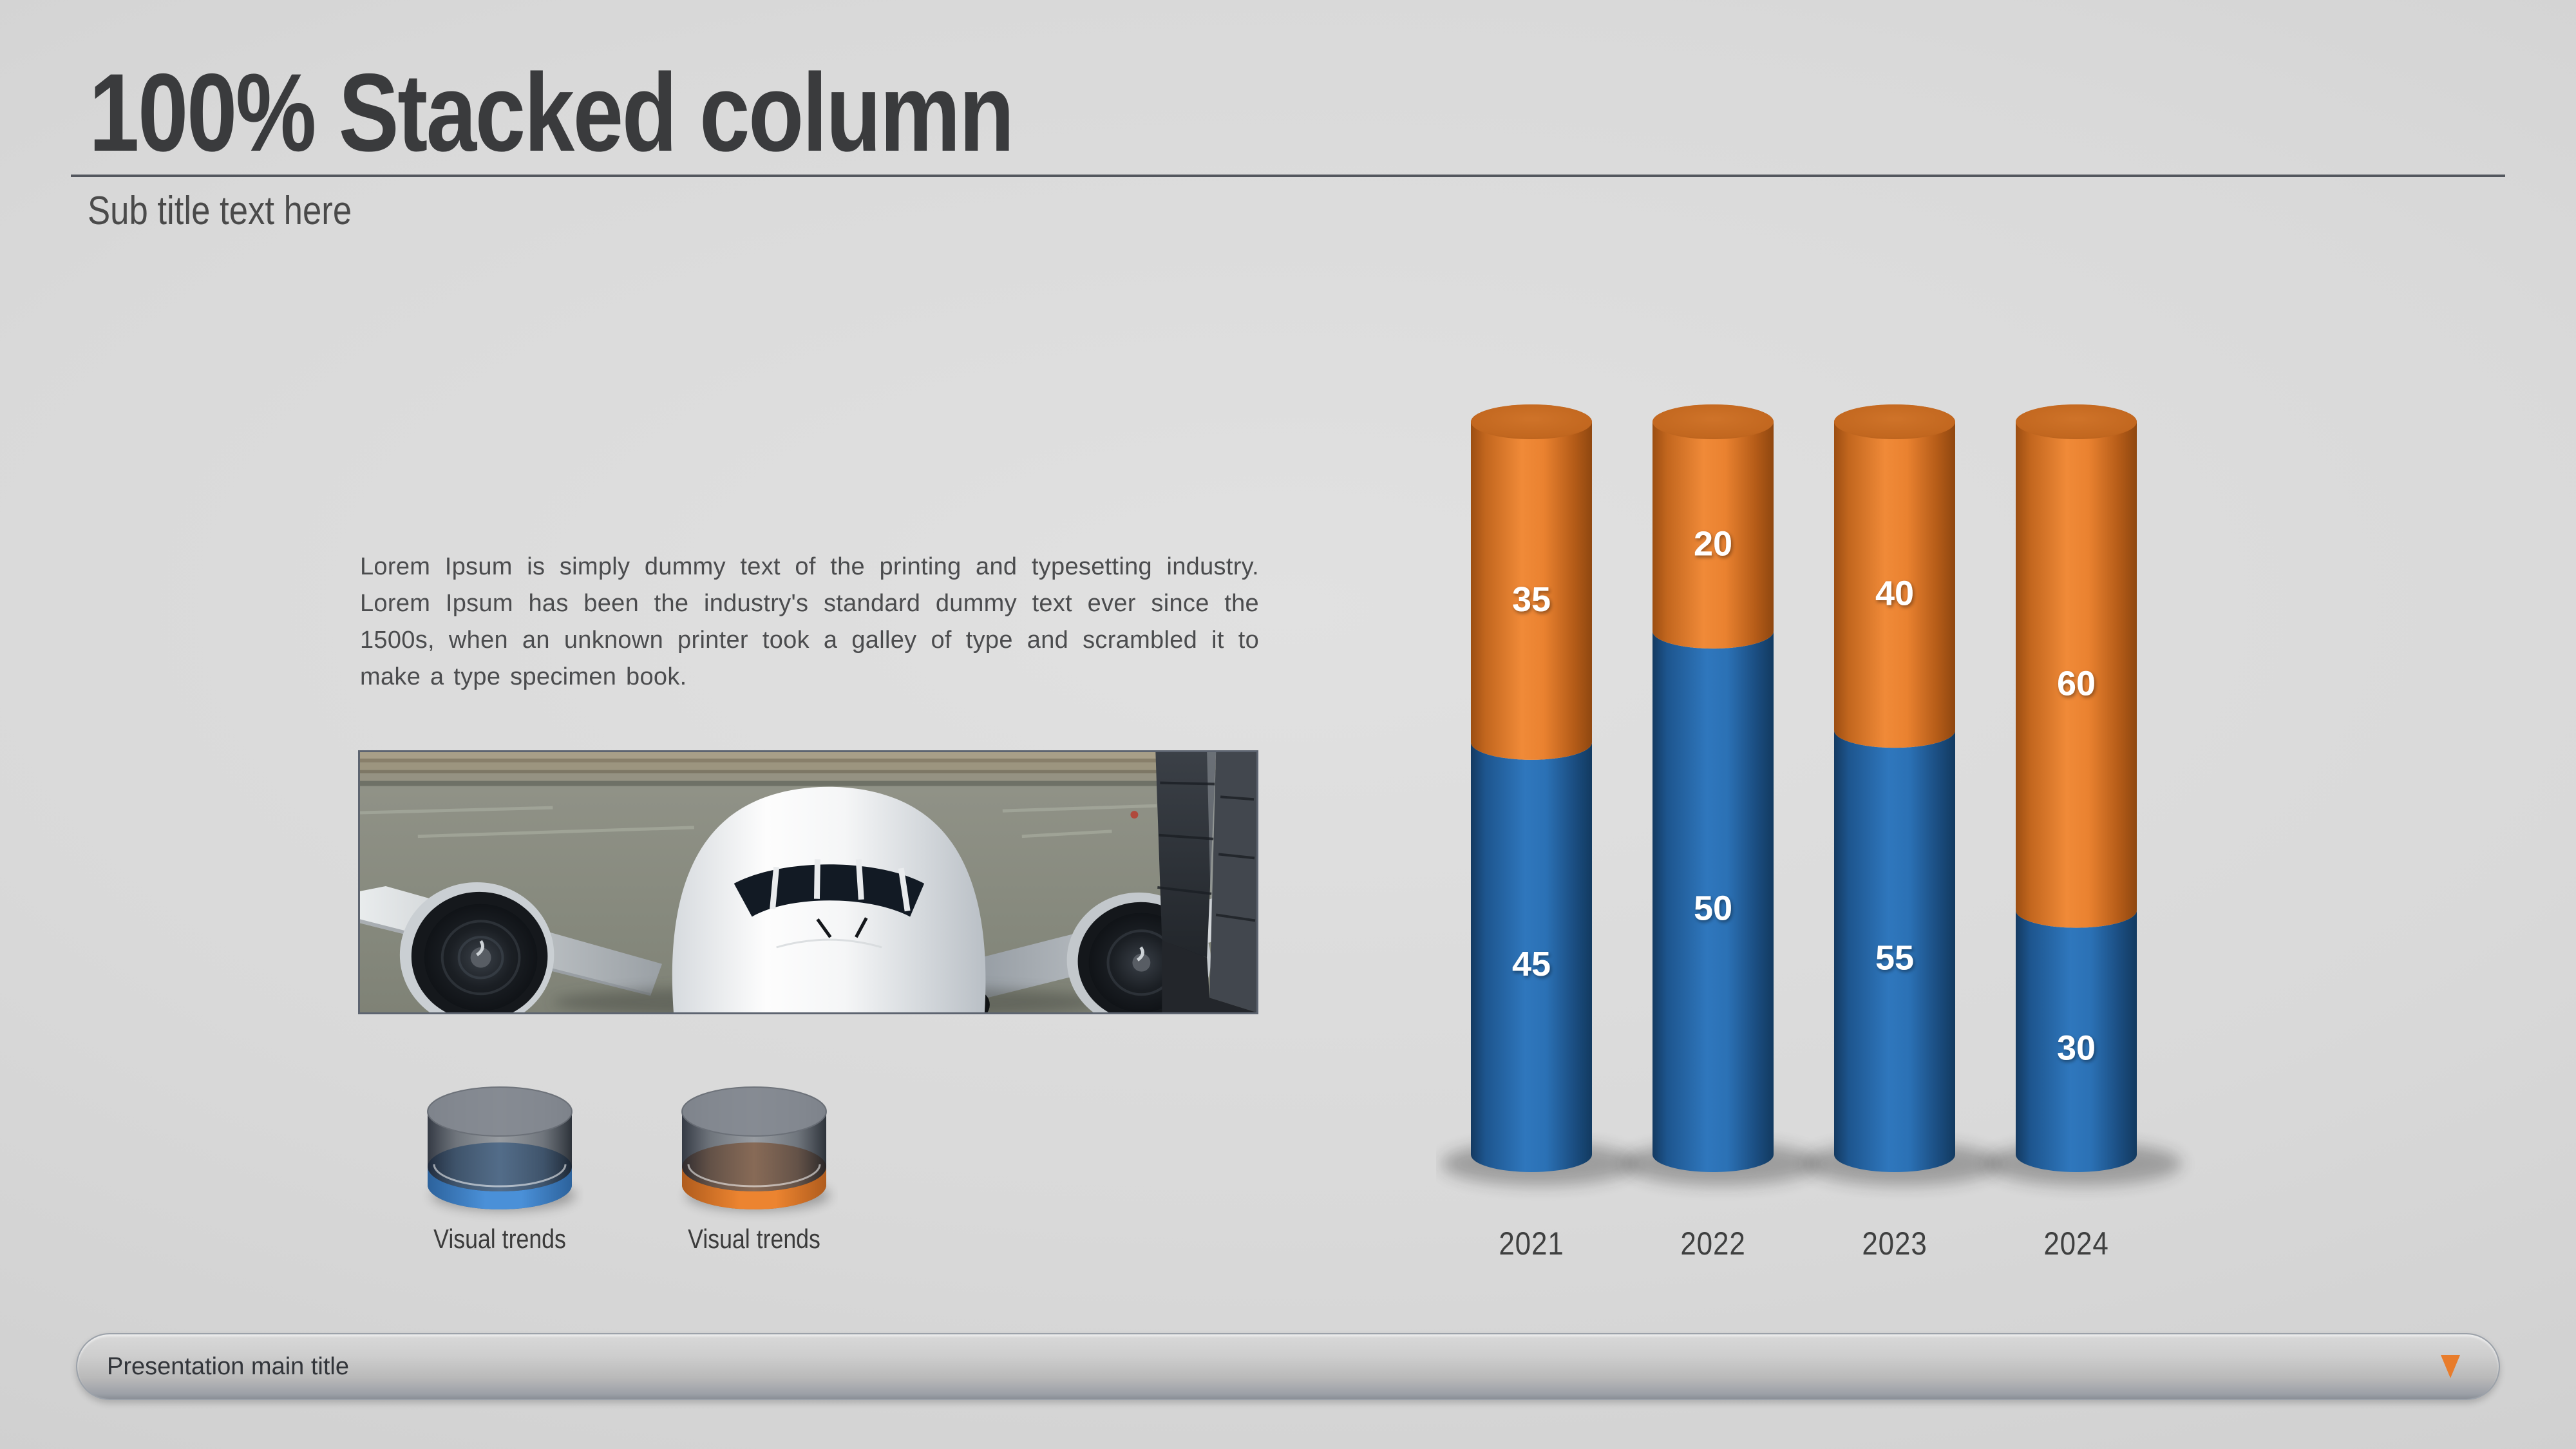 The height and width of the screenshot is (1449, 2576). I want to click on radome-seam, so click(829, 943).